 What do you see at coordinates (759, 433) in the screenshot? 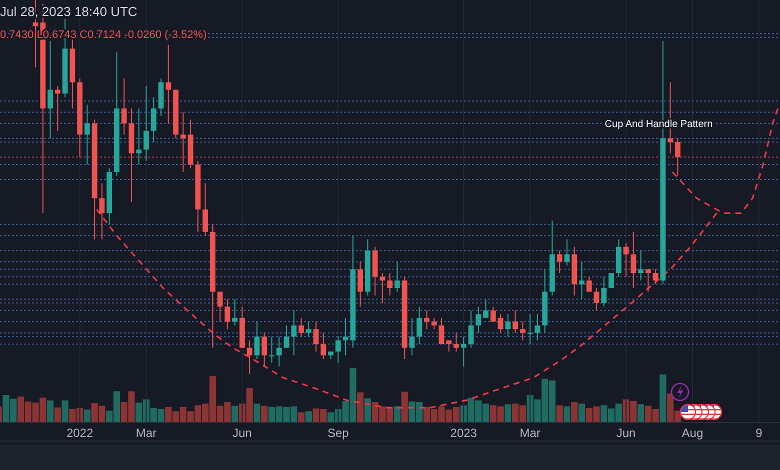
I see `x-tick-label: 9` at bounding box center [759, 433].